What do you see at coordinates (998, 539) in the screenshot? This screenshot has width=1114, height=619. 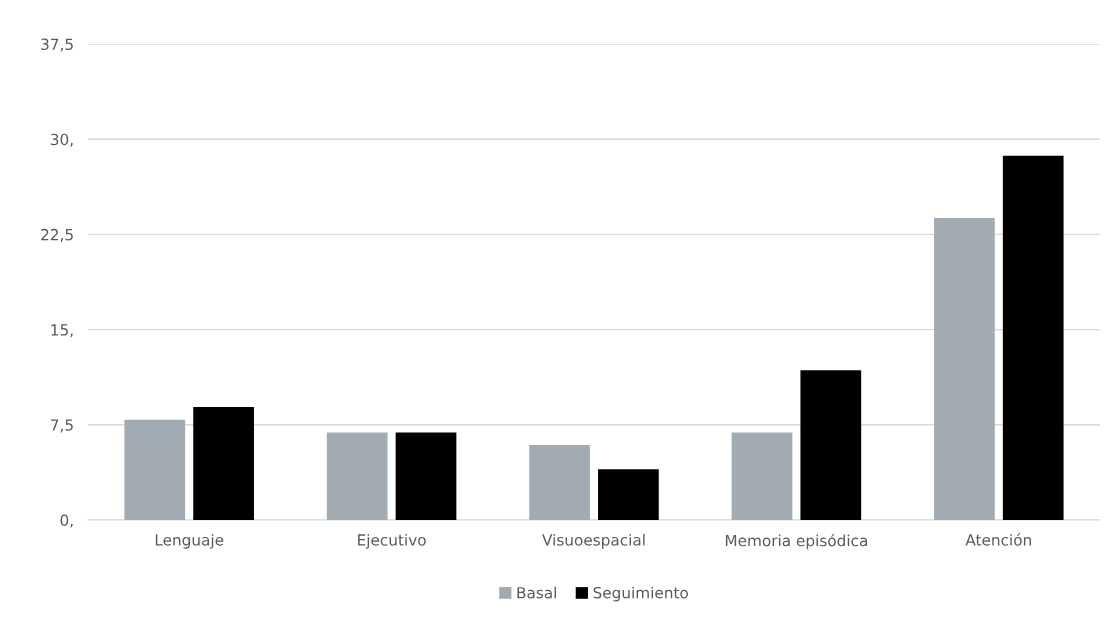 I see `x-tick-label: Atención` at bounding box center [998, 539].